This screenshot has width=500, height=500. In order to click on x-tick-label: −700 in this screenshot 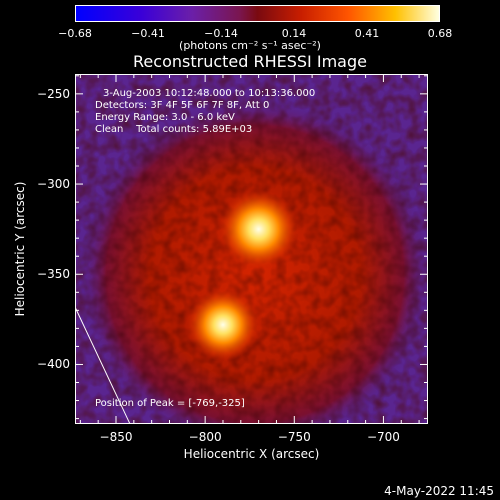, I will do `click(383, 437)`.